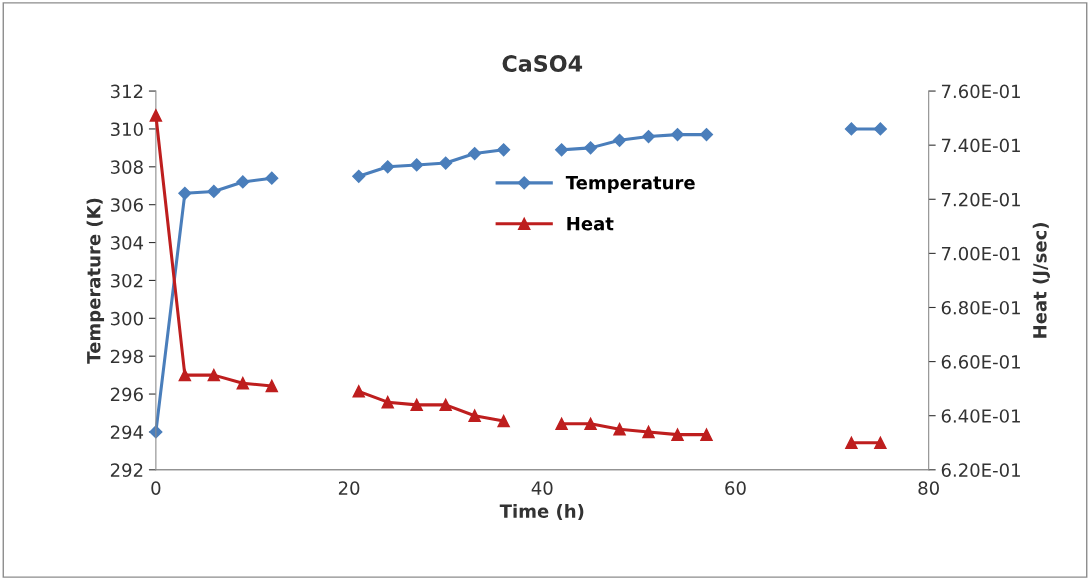  What do you see at coordinates (980, 470) in the screenshot?
I see `y2-tick-label: 6.20E-01` at bounding box center [980, 470].